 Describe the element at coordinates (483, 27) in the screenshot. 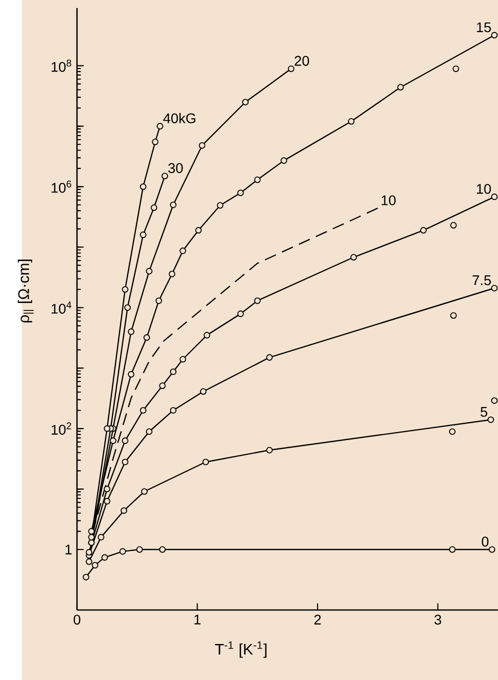

I see `series-label: 15` at that location.